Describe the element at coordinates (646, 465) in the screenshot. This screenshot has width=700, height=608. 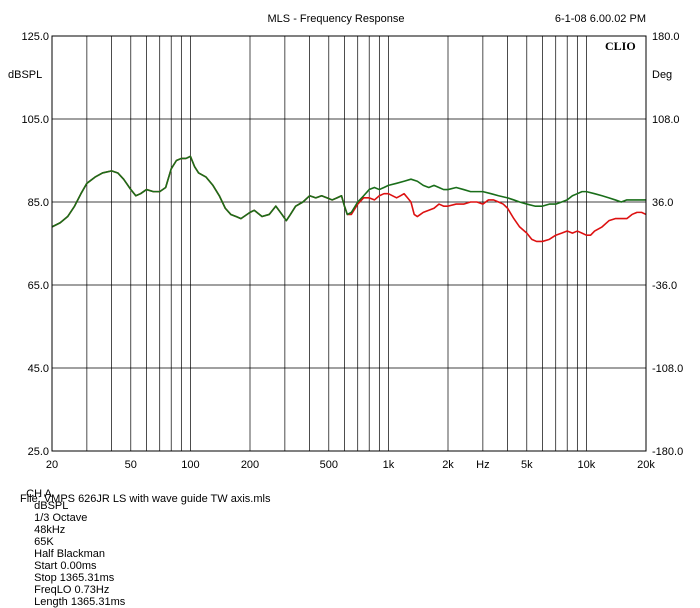
I see `x-tick-label: 20k` at that location.